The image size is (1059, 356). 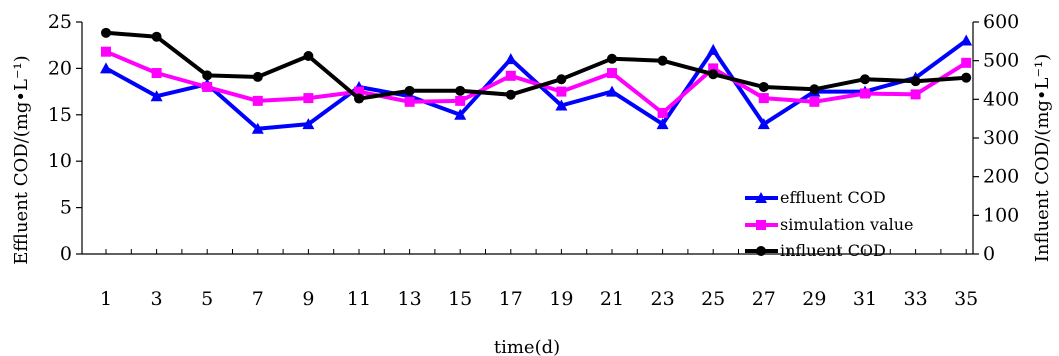 I want to click on legend-entry-effluent: effluent COD, so click(x=815, y=197).